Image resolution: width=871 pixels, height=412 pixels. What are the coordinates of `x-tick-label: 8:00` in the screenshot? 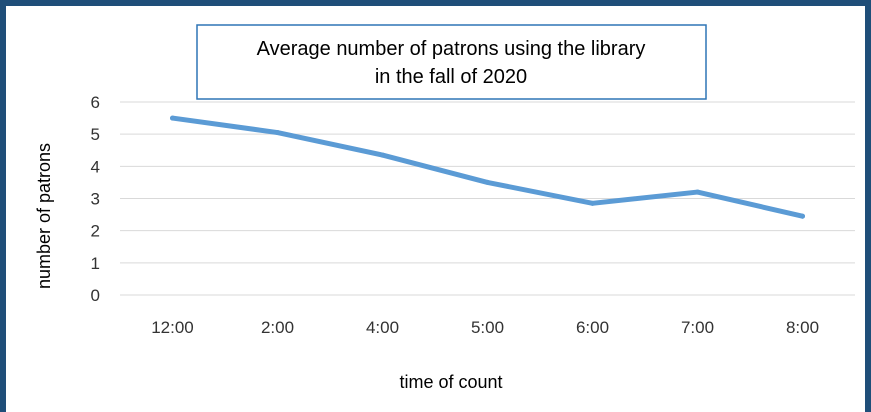 It's located at (802, 327).